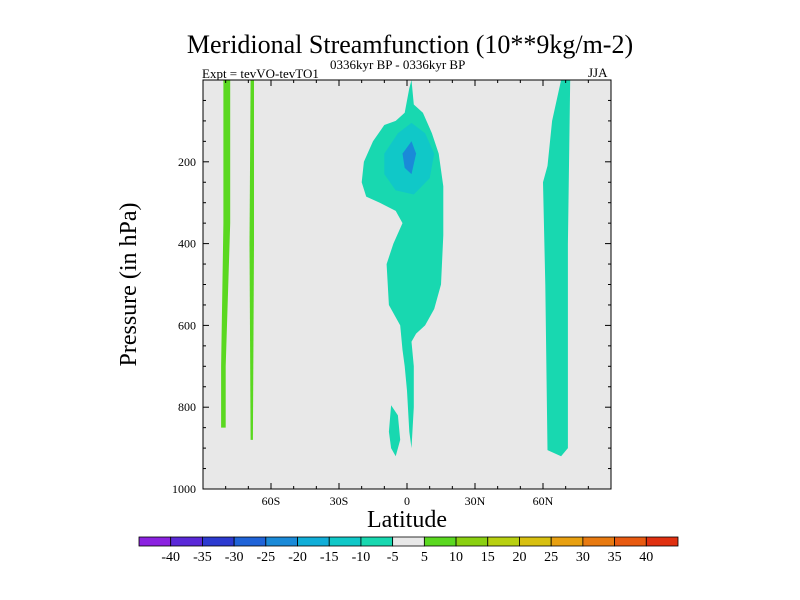 Image resolution: width=800 pixels, height=600 pixels. I want to click on colorbar-label: 40, so click(646, 557).